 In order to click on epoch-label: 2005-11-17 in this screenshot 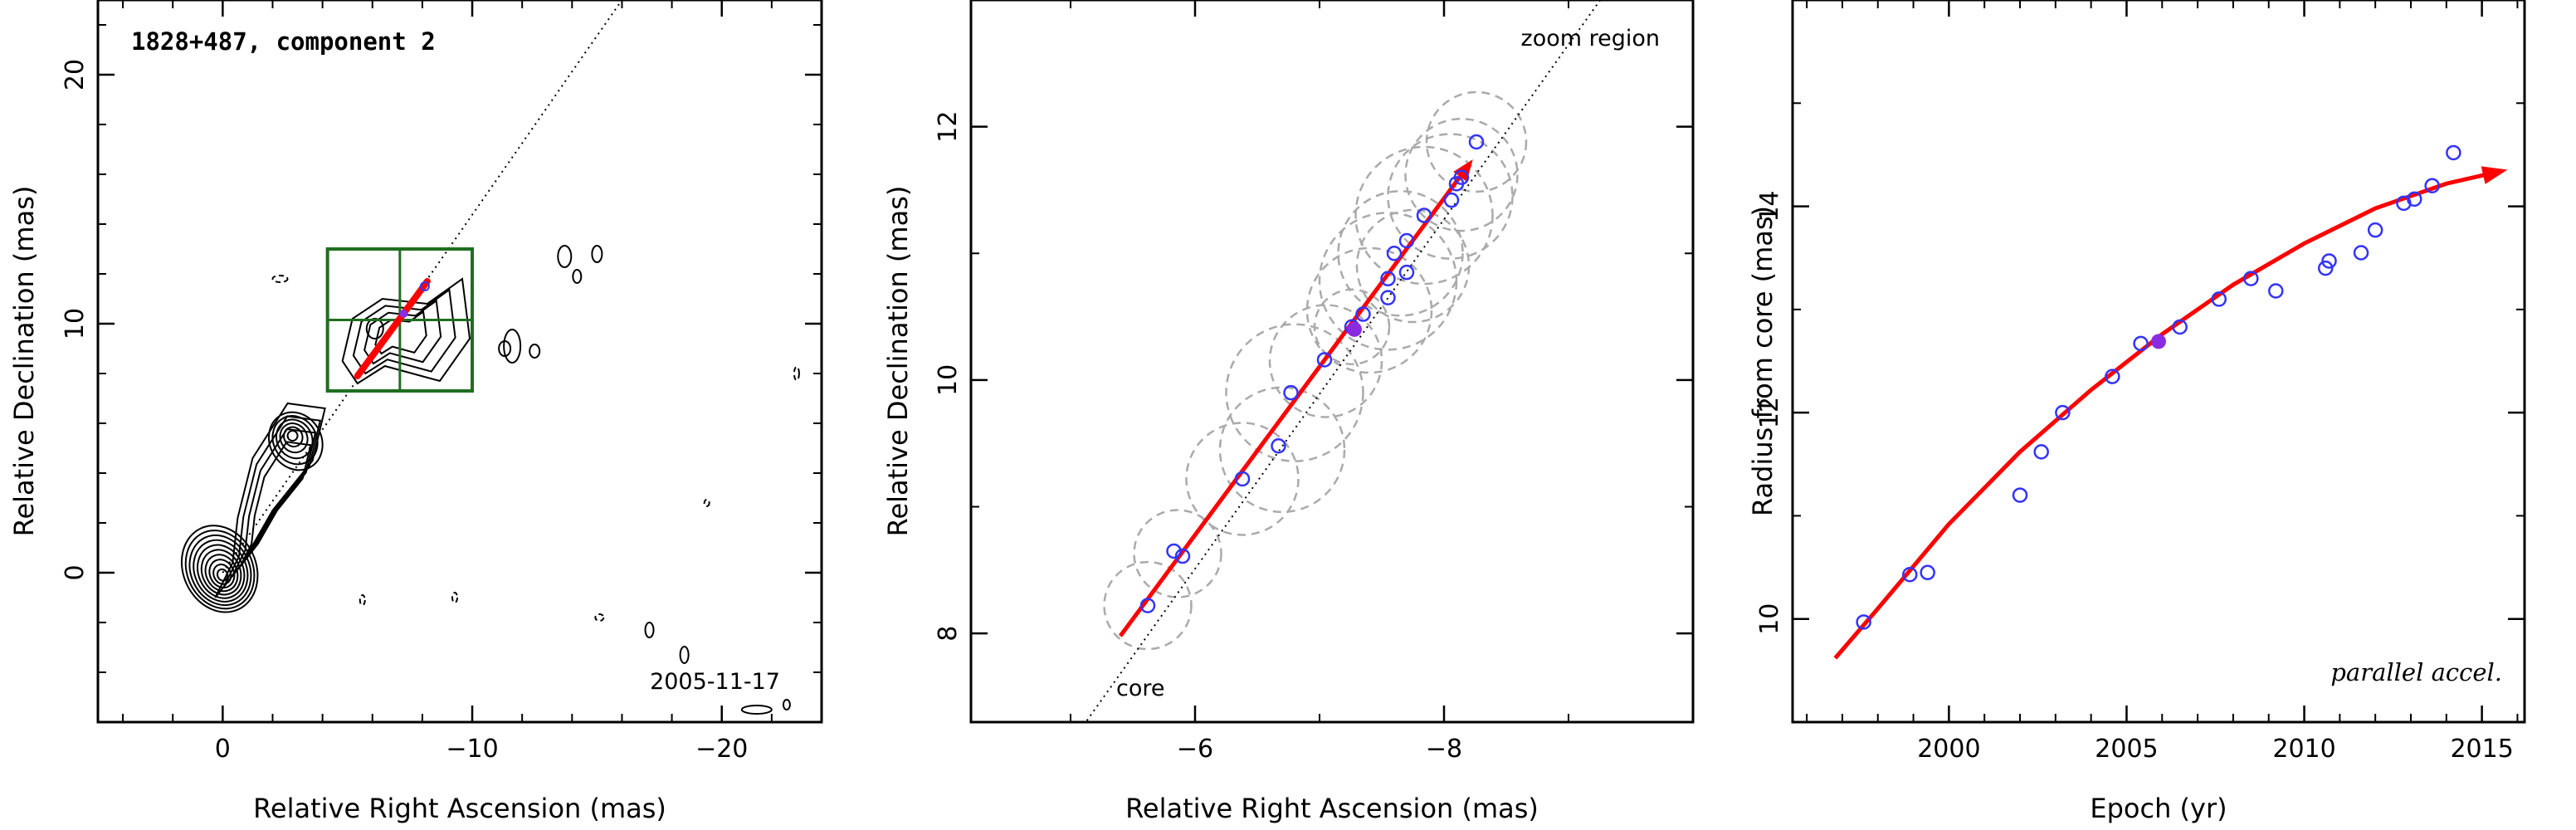, I will do `click(715, 682)`.